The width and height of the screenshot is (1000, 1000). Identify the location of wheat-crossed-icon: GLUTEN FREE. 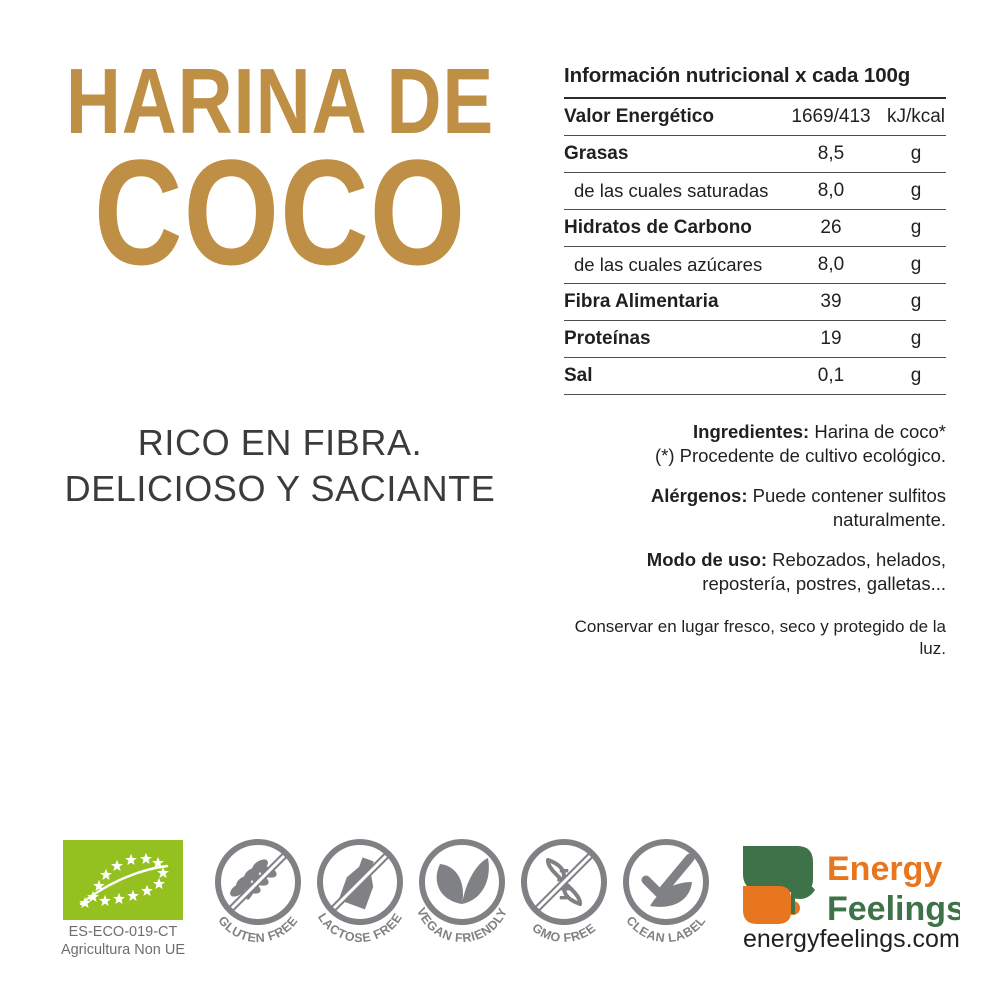
(258, 892).